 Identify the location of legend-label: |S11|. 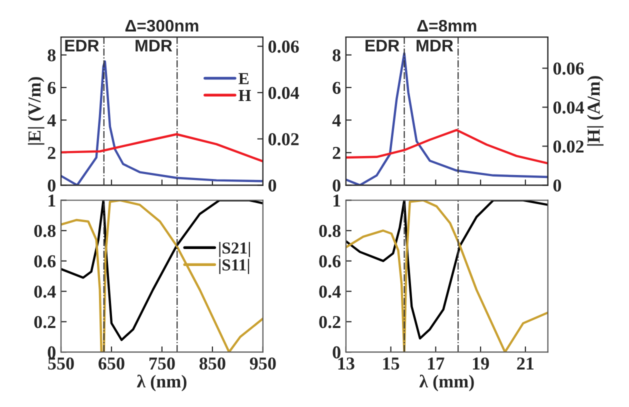
(234, 266).